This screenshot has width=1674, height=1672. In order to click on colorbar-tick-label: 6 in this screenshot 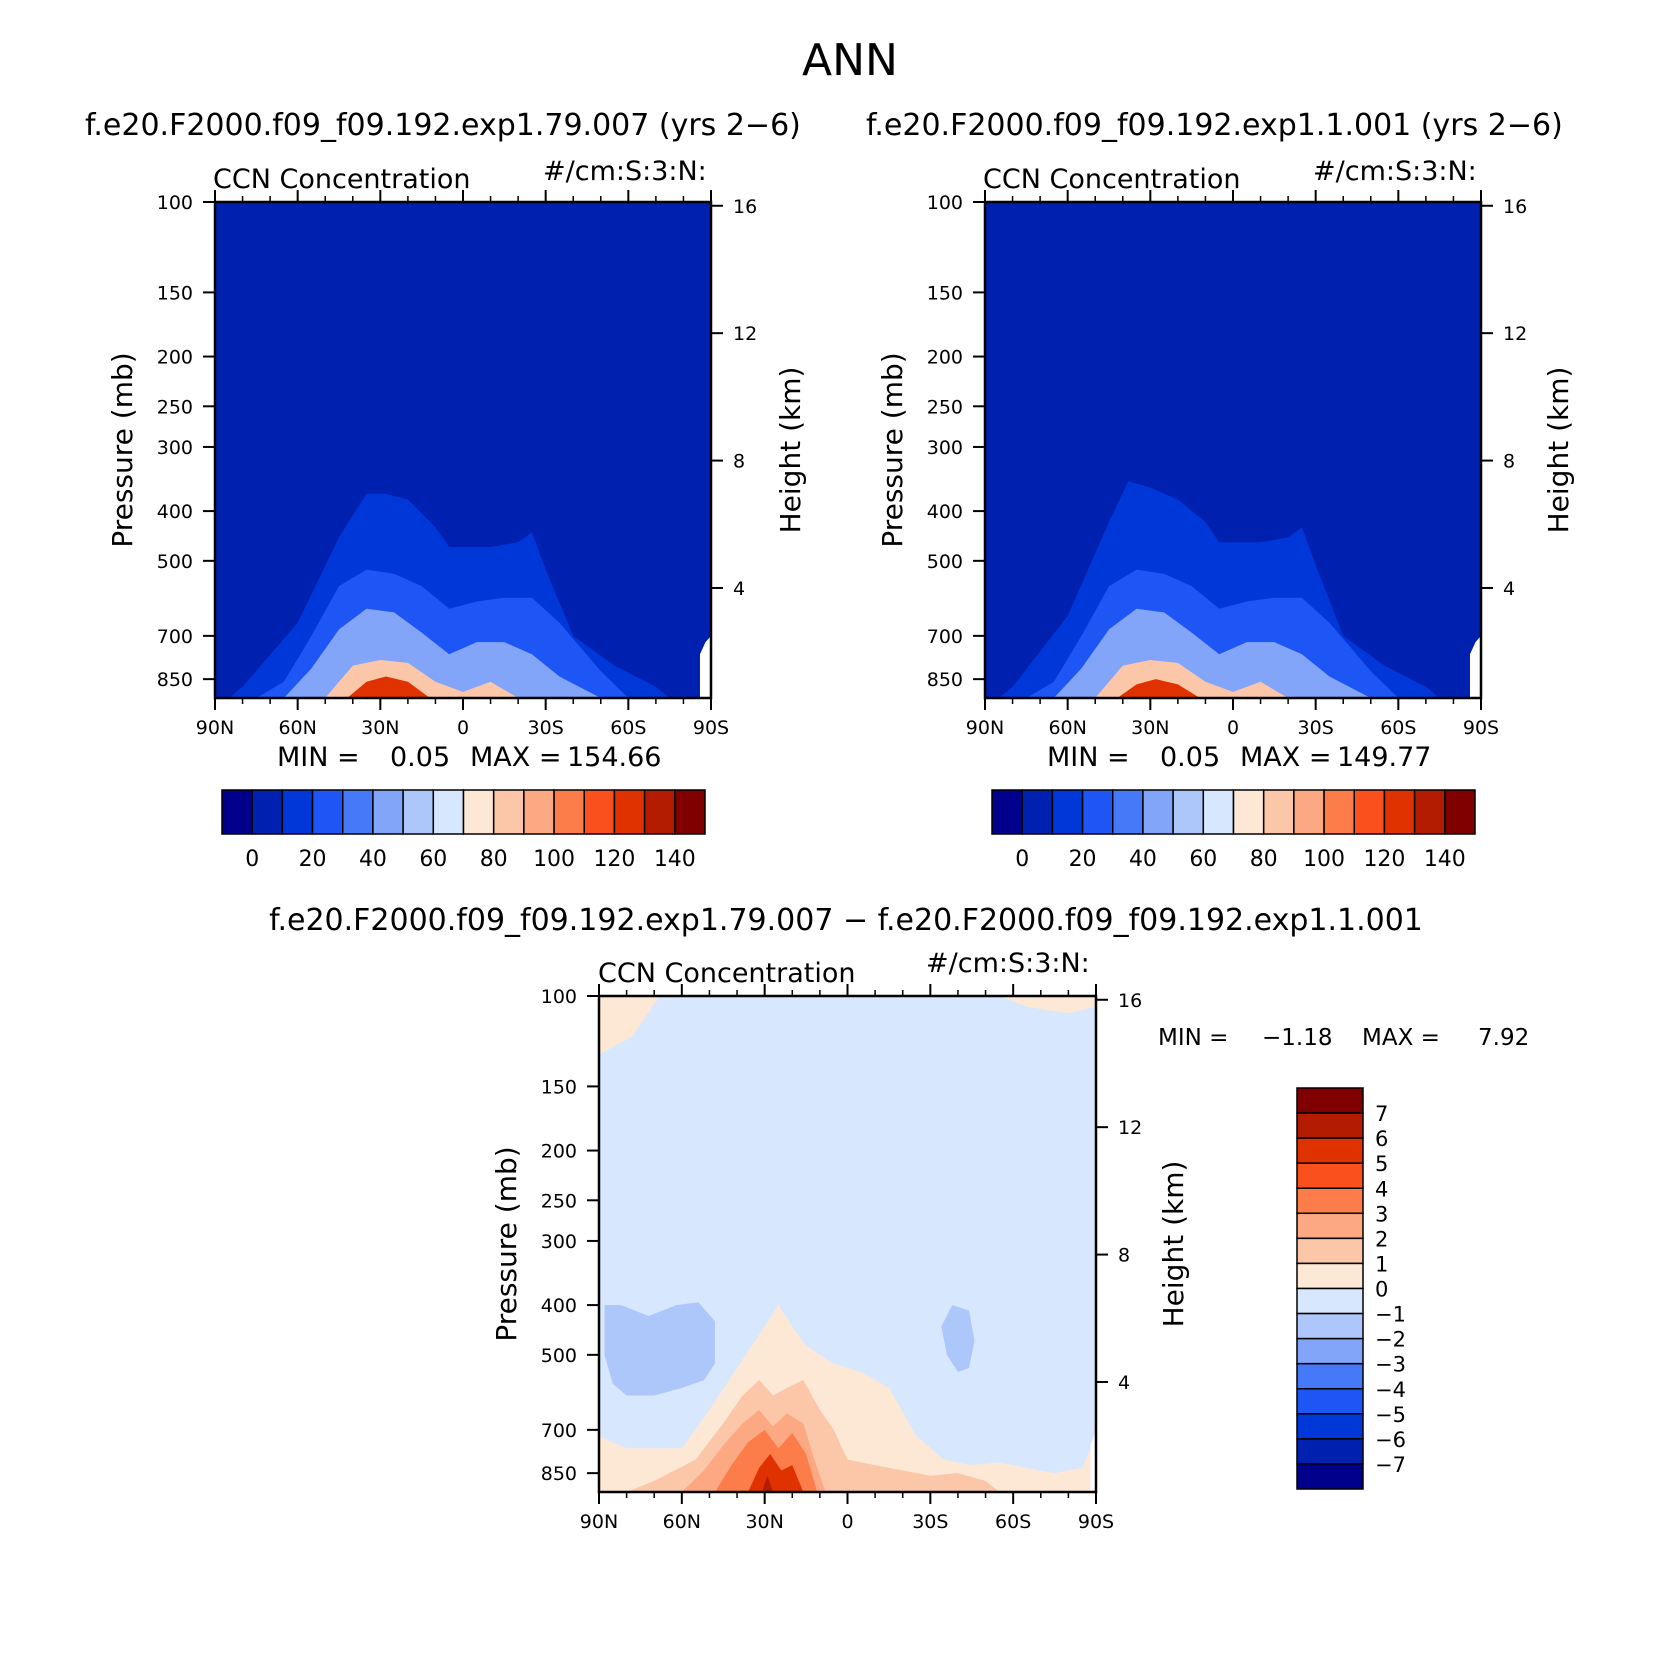, I will do `click(1381, 1139)`.